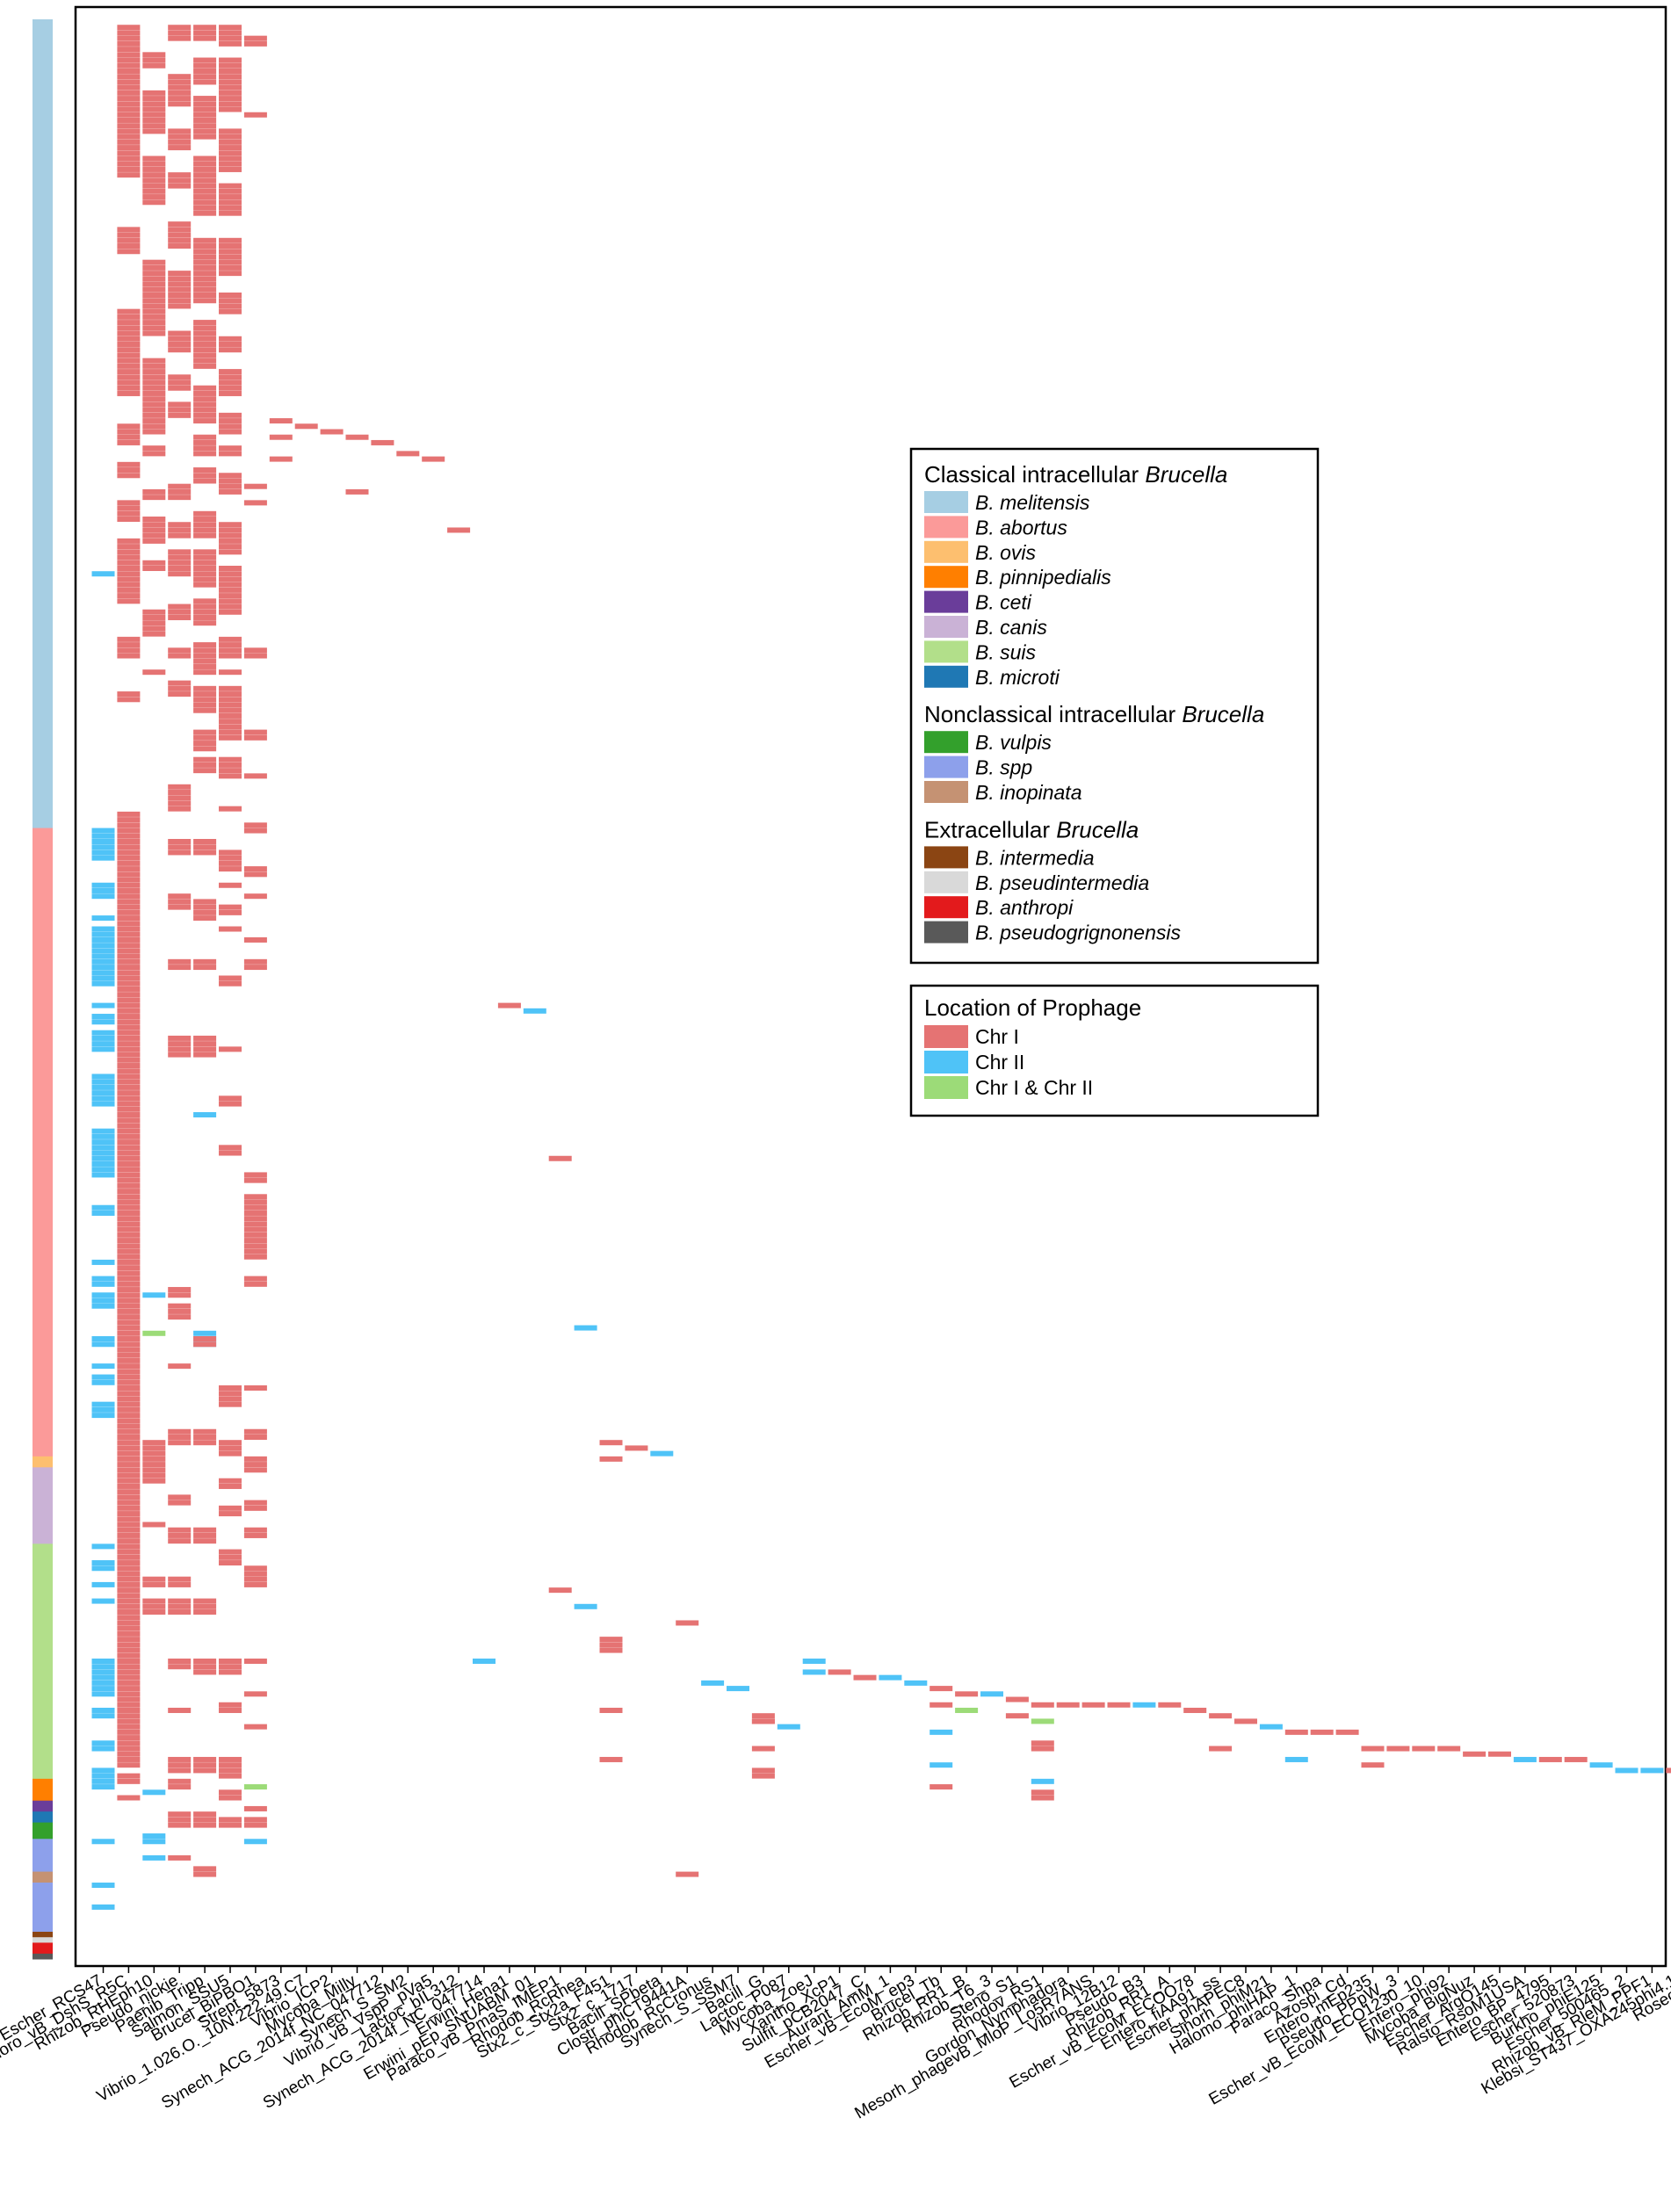 The height and width of the screenshot is (2212, 1671). I want to click on cell-c4-r77, so click(205, 442).